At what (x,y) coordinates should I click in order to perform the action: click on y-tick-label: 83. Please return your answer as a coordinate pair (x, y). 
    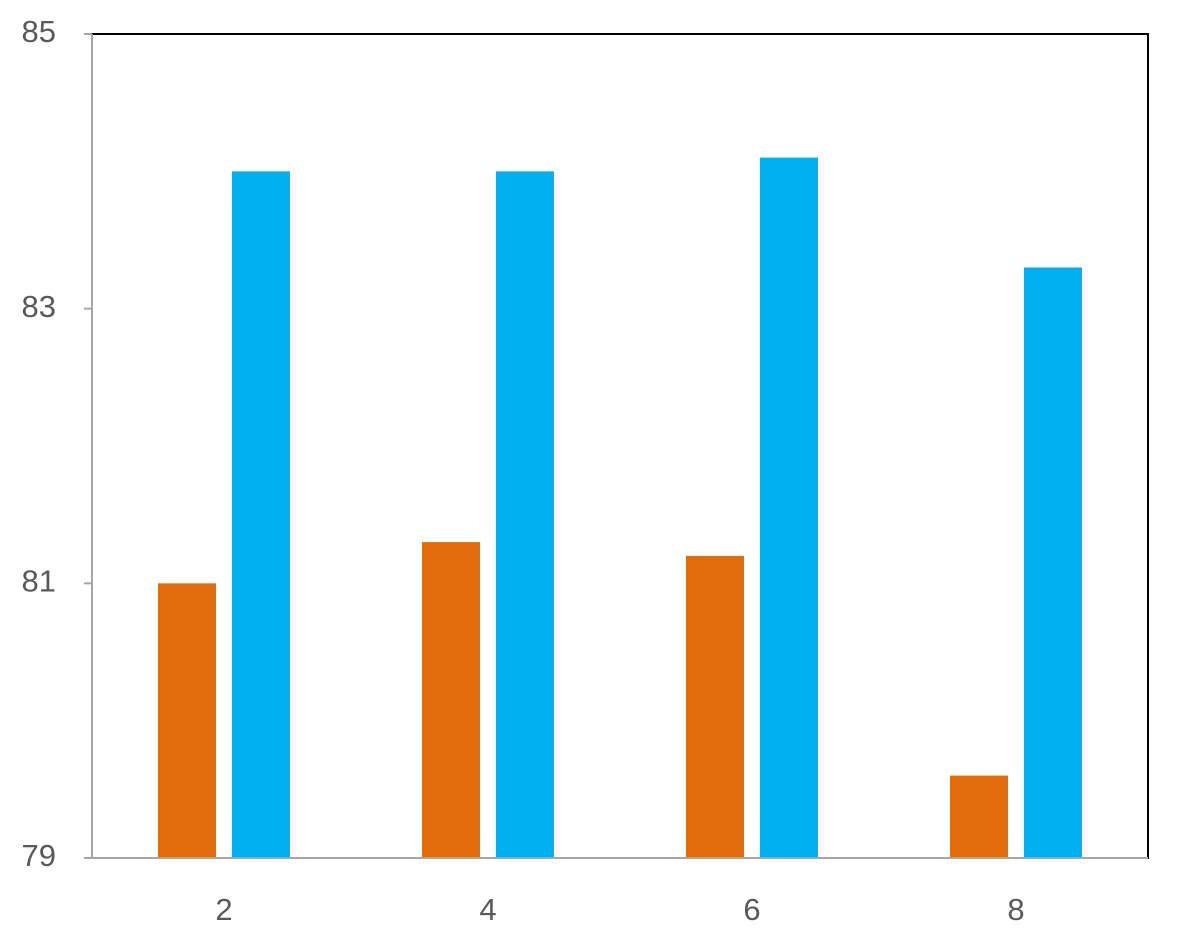
    Looking at the image, I should click on (39, 306).